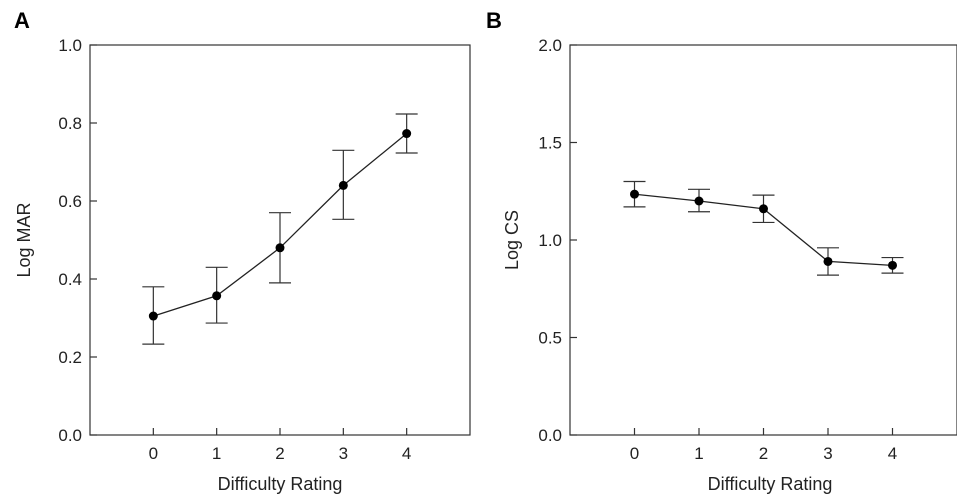 This screenshot has width=957, height=499. I want to click on y-tick-label: 0.5, so click(550, 338).